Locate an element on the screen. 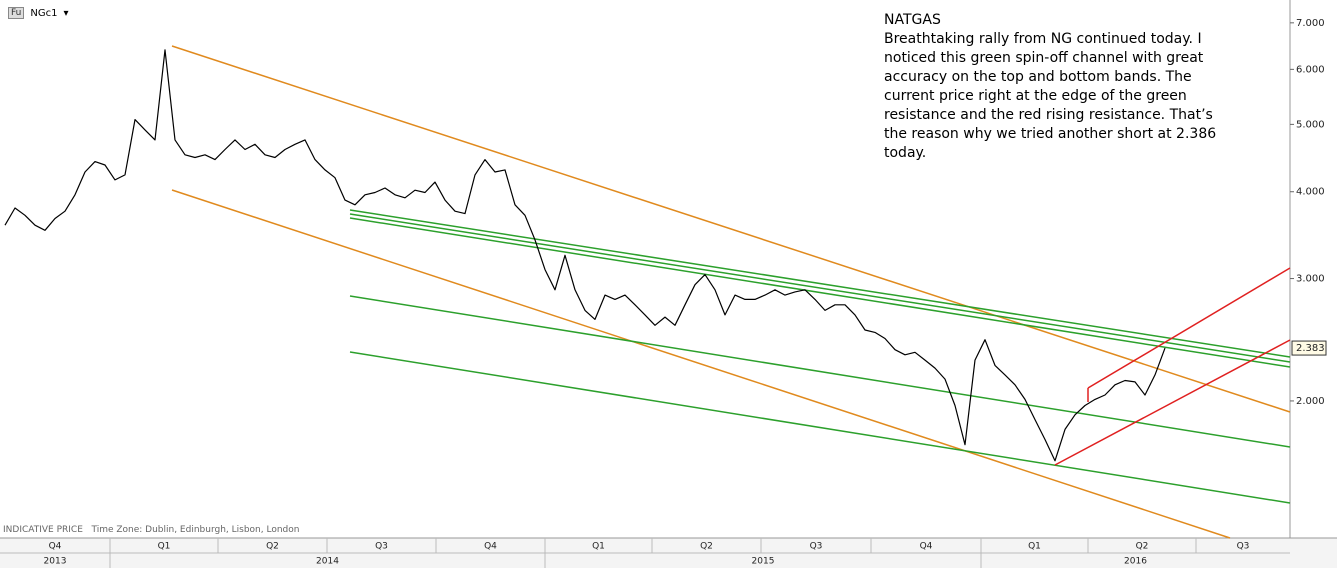 The width and height of the screenshot is (1337, 568). year-label: 2013 is located at coordinates (55, 562).